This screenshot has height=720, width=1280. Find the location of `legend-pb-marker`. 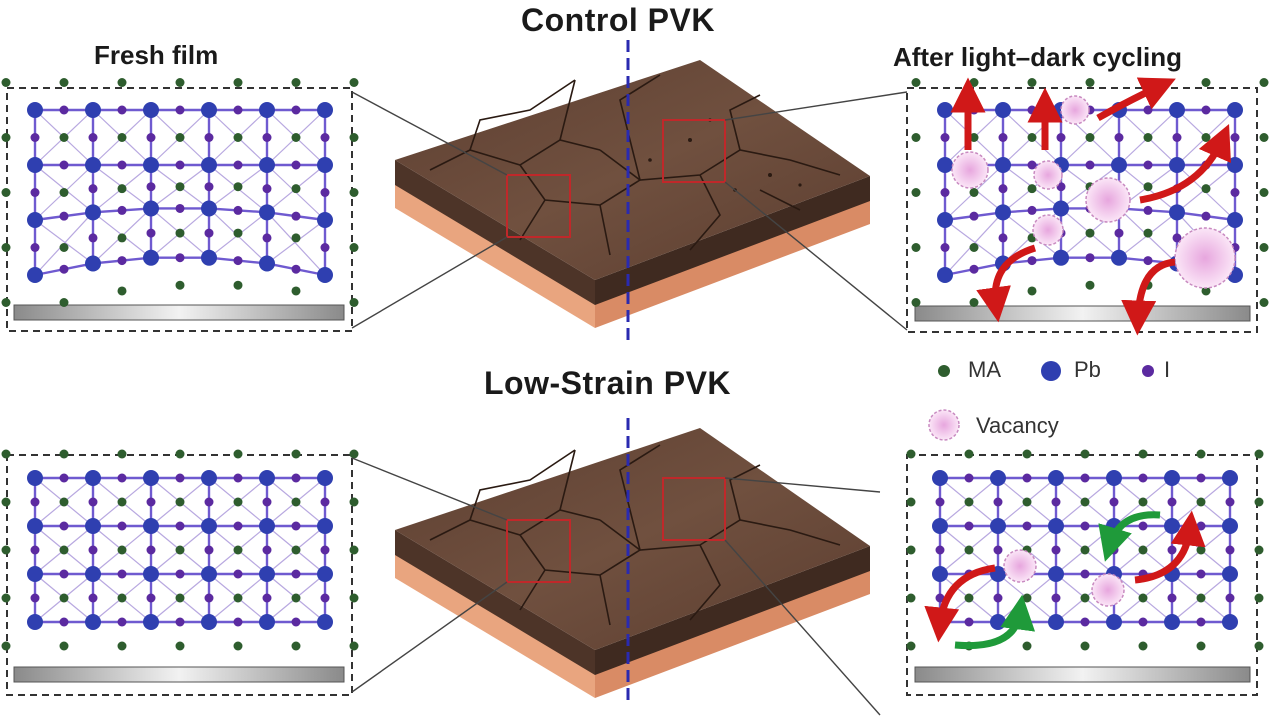

legend-pb-marker is located at coordinates (1051, 371).